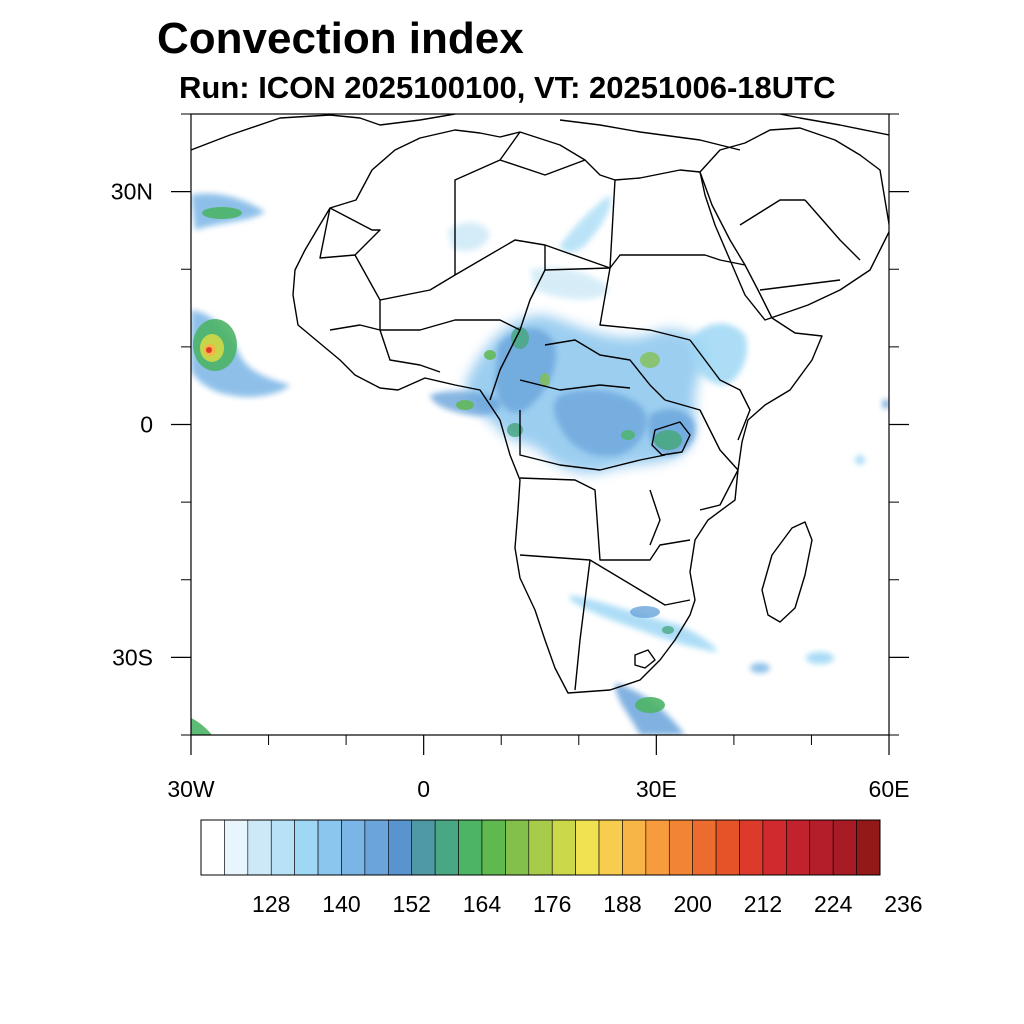  Describe the element at coordinates (520, 338) in the screenshot. I see `field-cameroon-green` at that location.